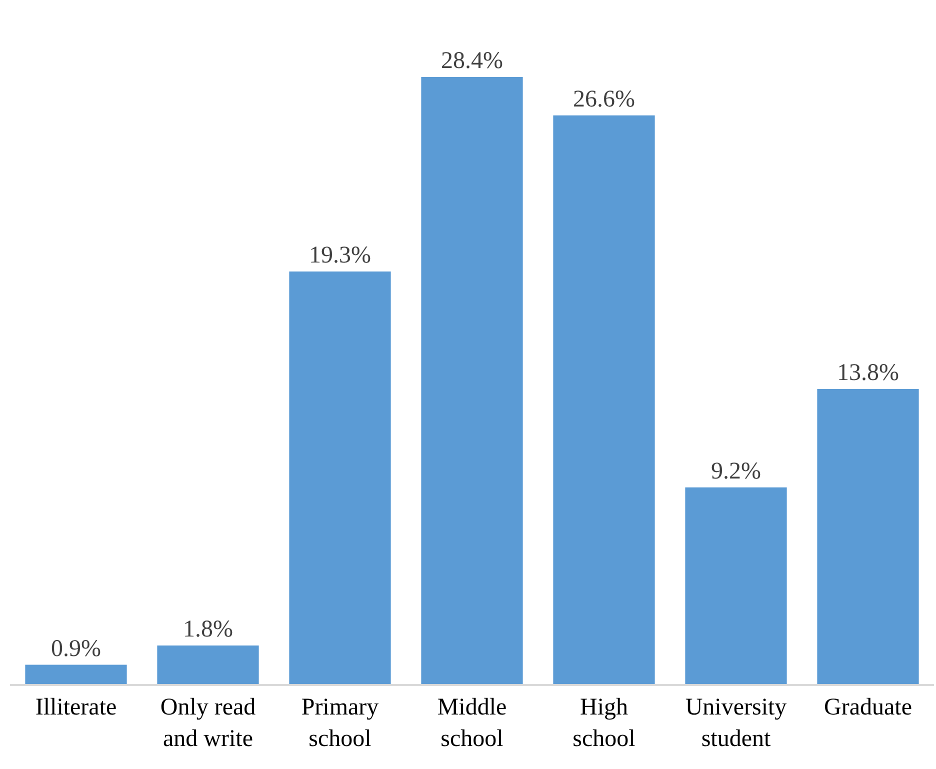 Image resolution: width=936 pixels, height=769 pixels. What do you see at coordinates (604, 723) in the screenshot?
I see `x-tick-label: High school` at bounding box center [604, 723].